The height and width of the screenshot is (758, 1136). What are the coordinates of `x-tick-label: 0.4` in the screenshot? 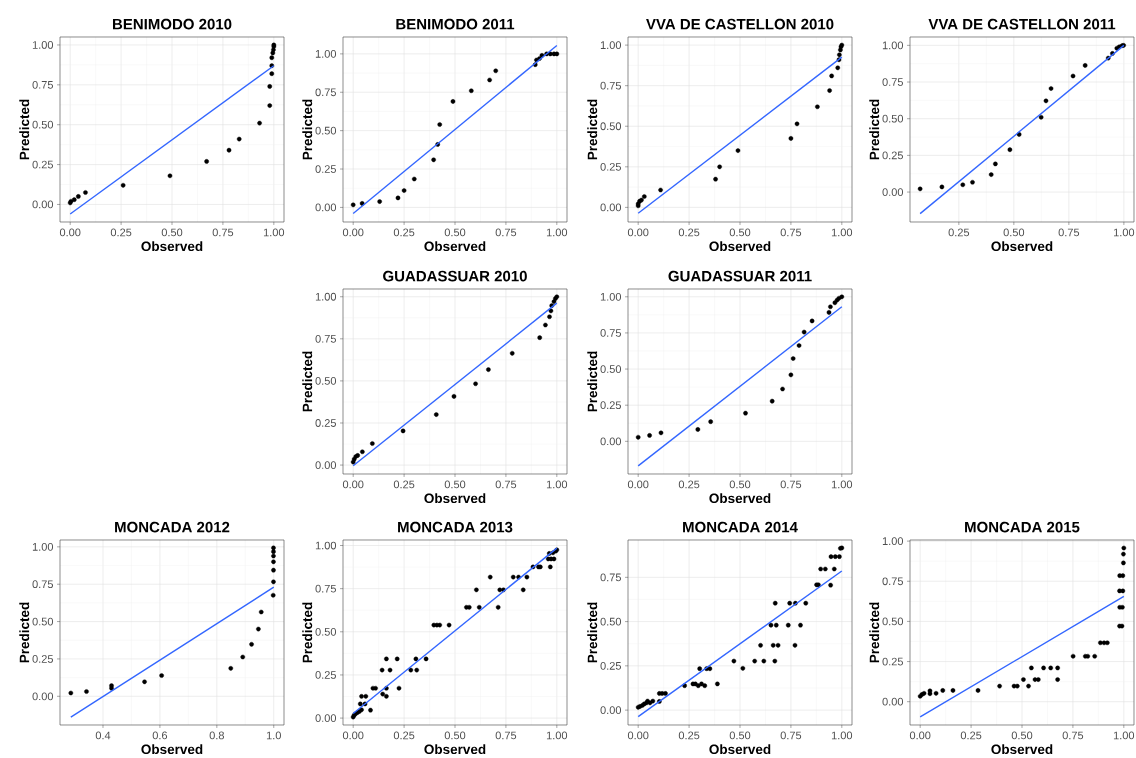 It's located at (103, 735).